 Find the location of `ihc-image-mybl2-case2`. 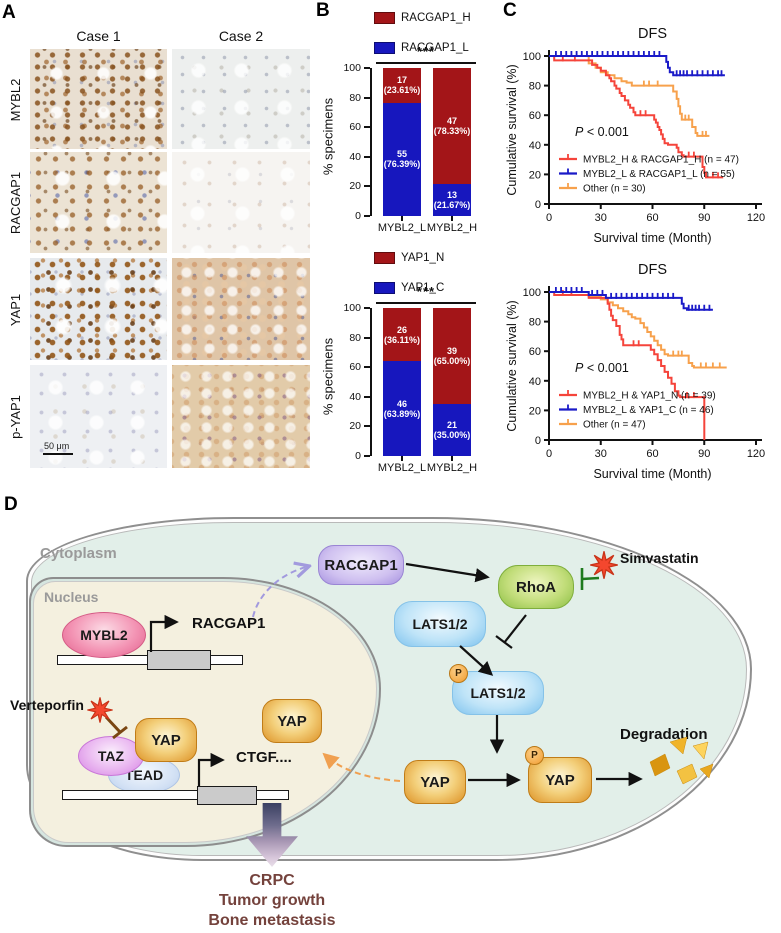

ihc-image-mybl2-case2 is located at coordinates (241, 99).